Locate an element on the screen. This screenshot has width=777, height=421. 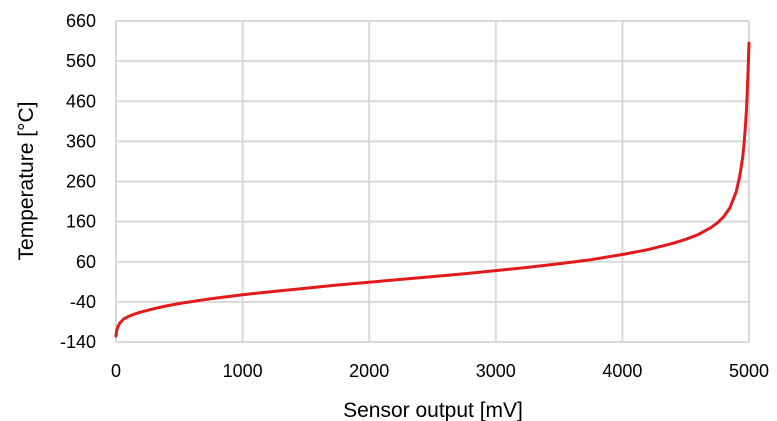
x-tick-label: 3000 is located at coordinates (496, 371).